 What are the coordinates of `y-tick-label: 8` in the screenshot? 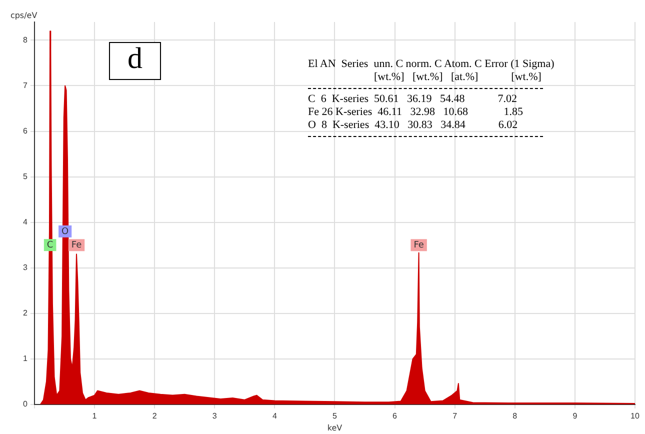 It's located at (25, 39).